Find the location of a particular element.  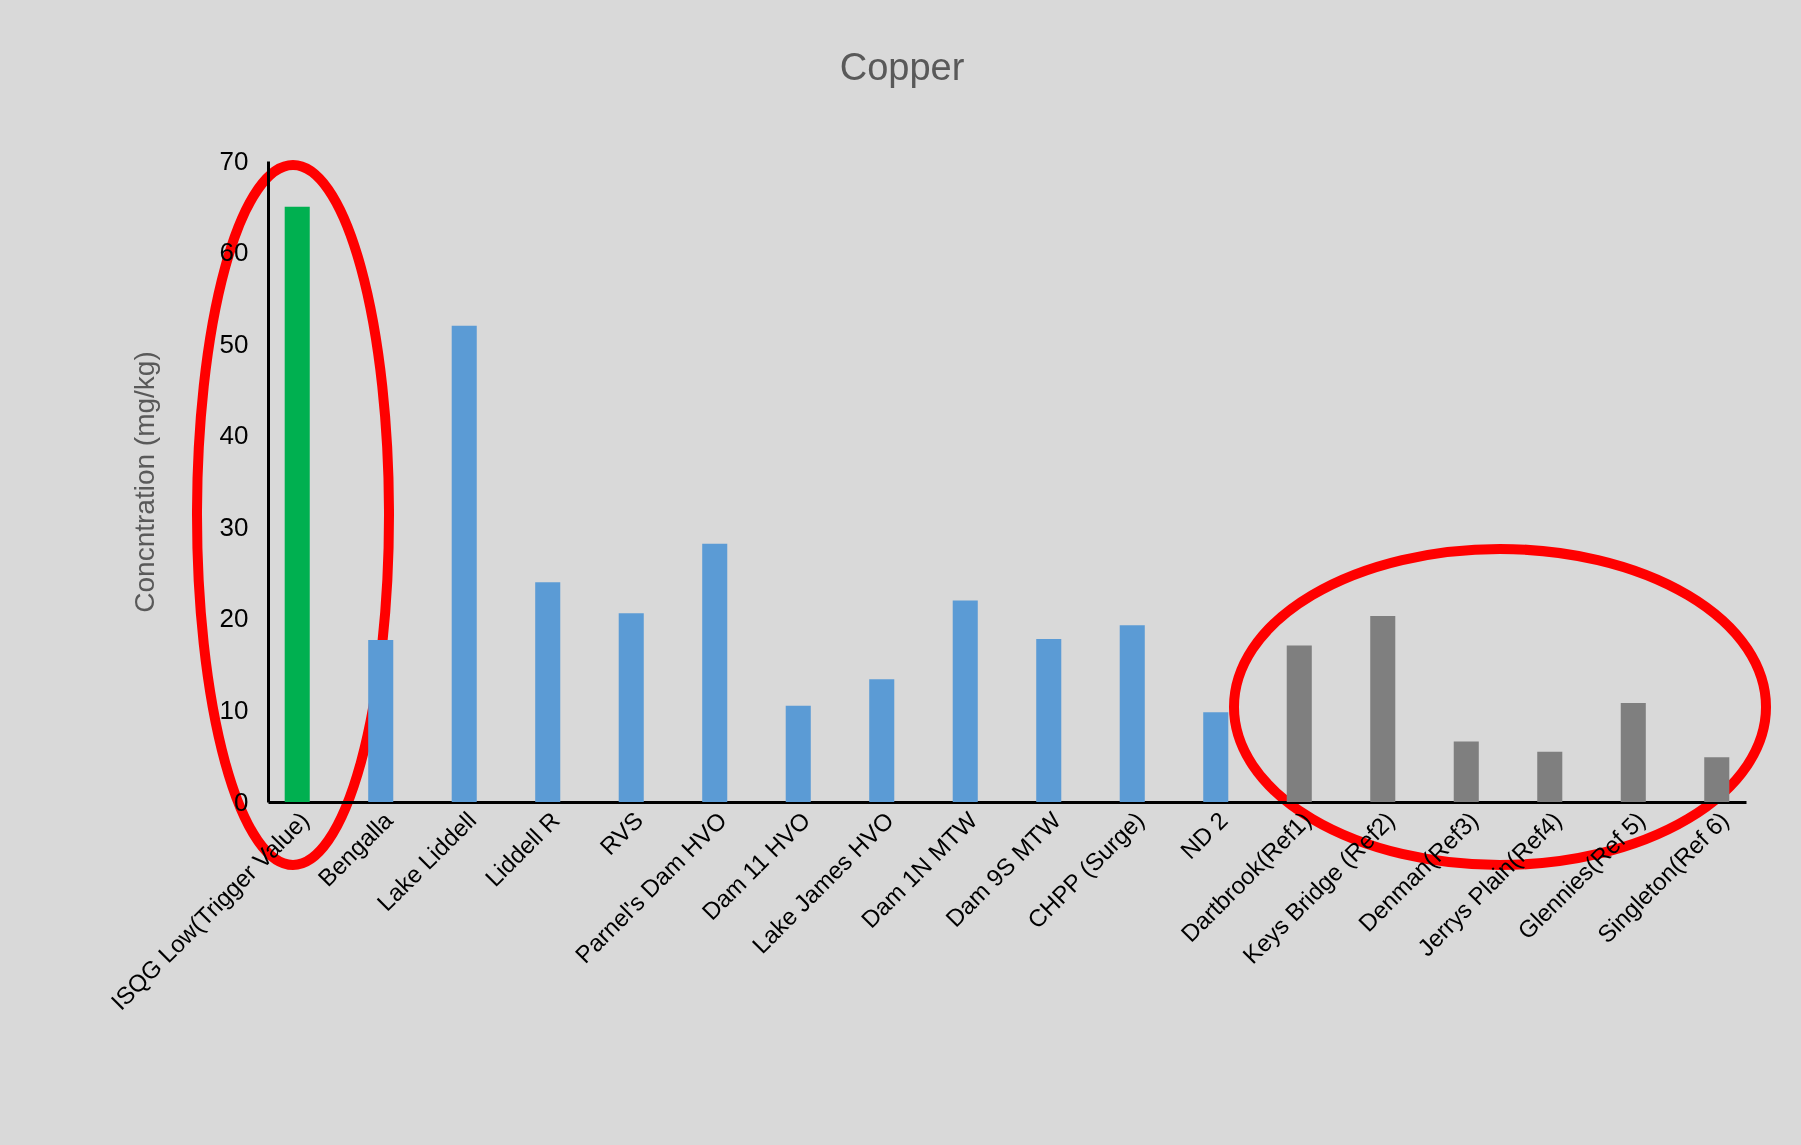

y-tick-label: 30 is located at coordinates (234, 526).